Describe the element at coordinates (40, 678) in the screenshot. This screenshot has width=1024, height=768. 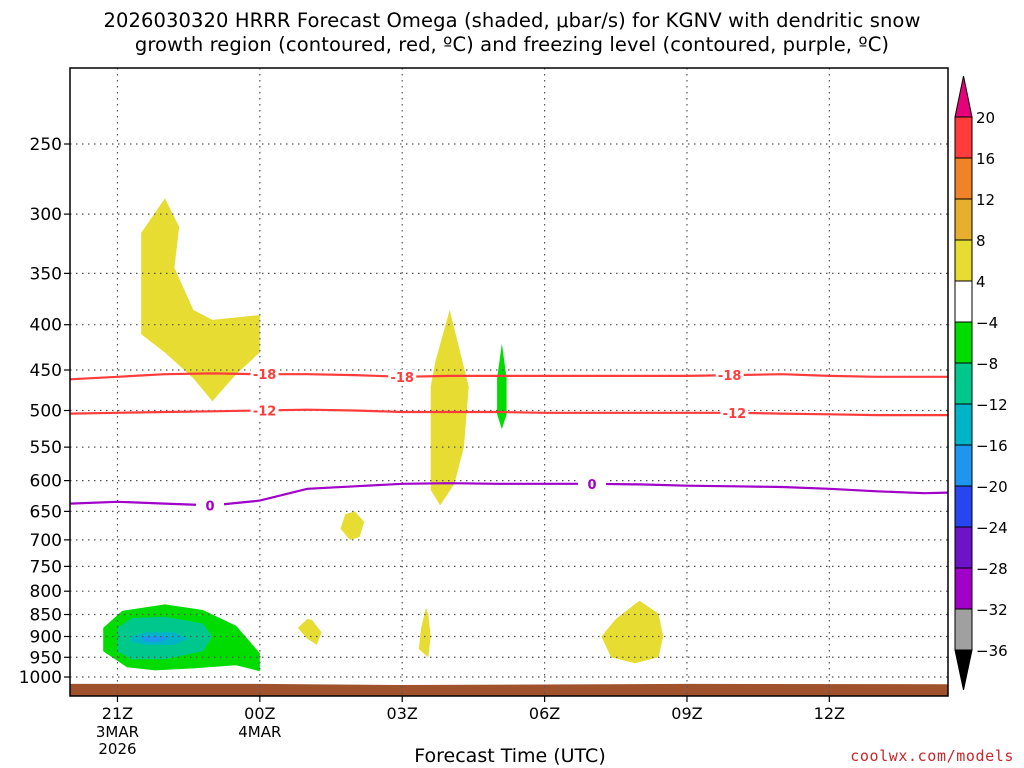
I see `y-tick-label-1000: 1000` at that location.